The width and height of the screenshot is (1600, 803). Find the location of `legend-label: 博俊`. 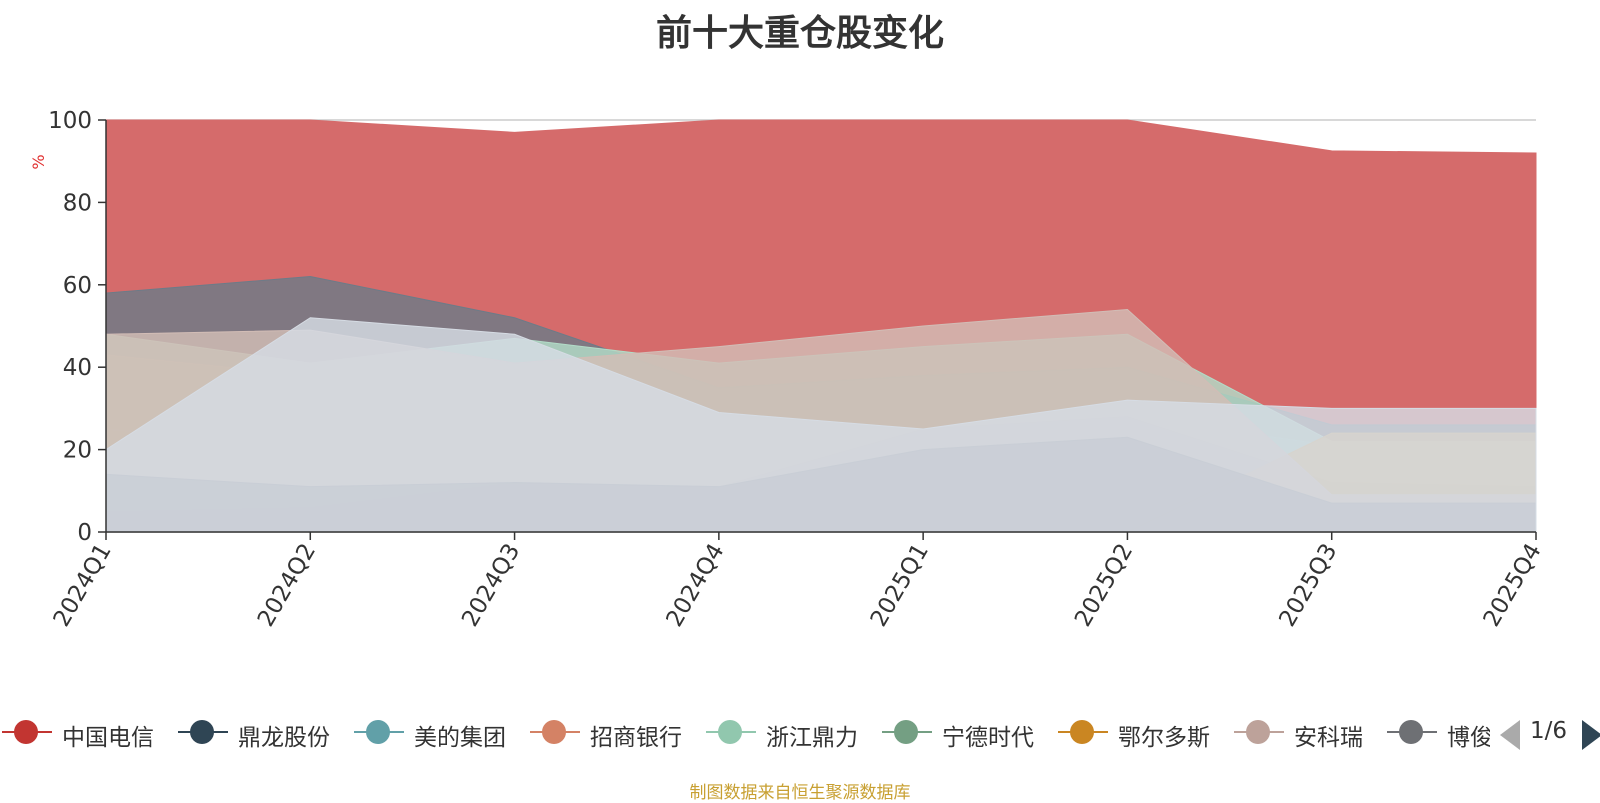

legend-label: 博俊 is located at coordinates (1468, 738).